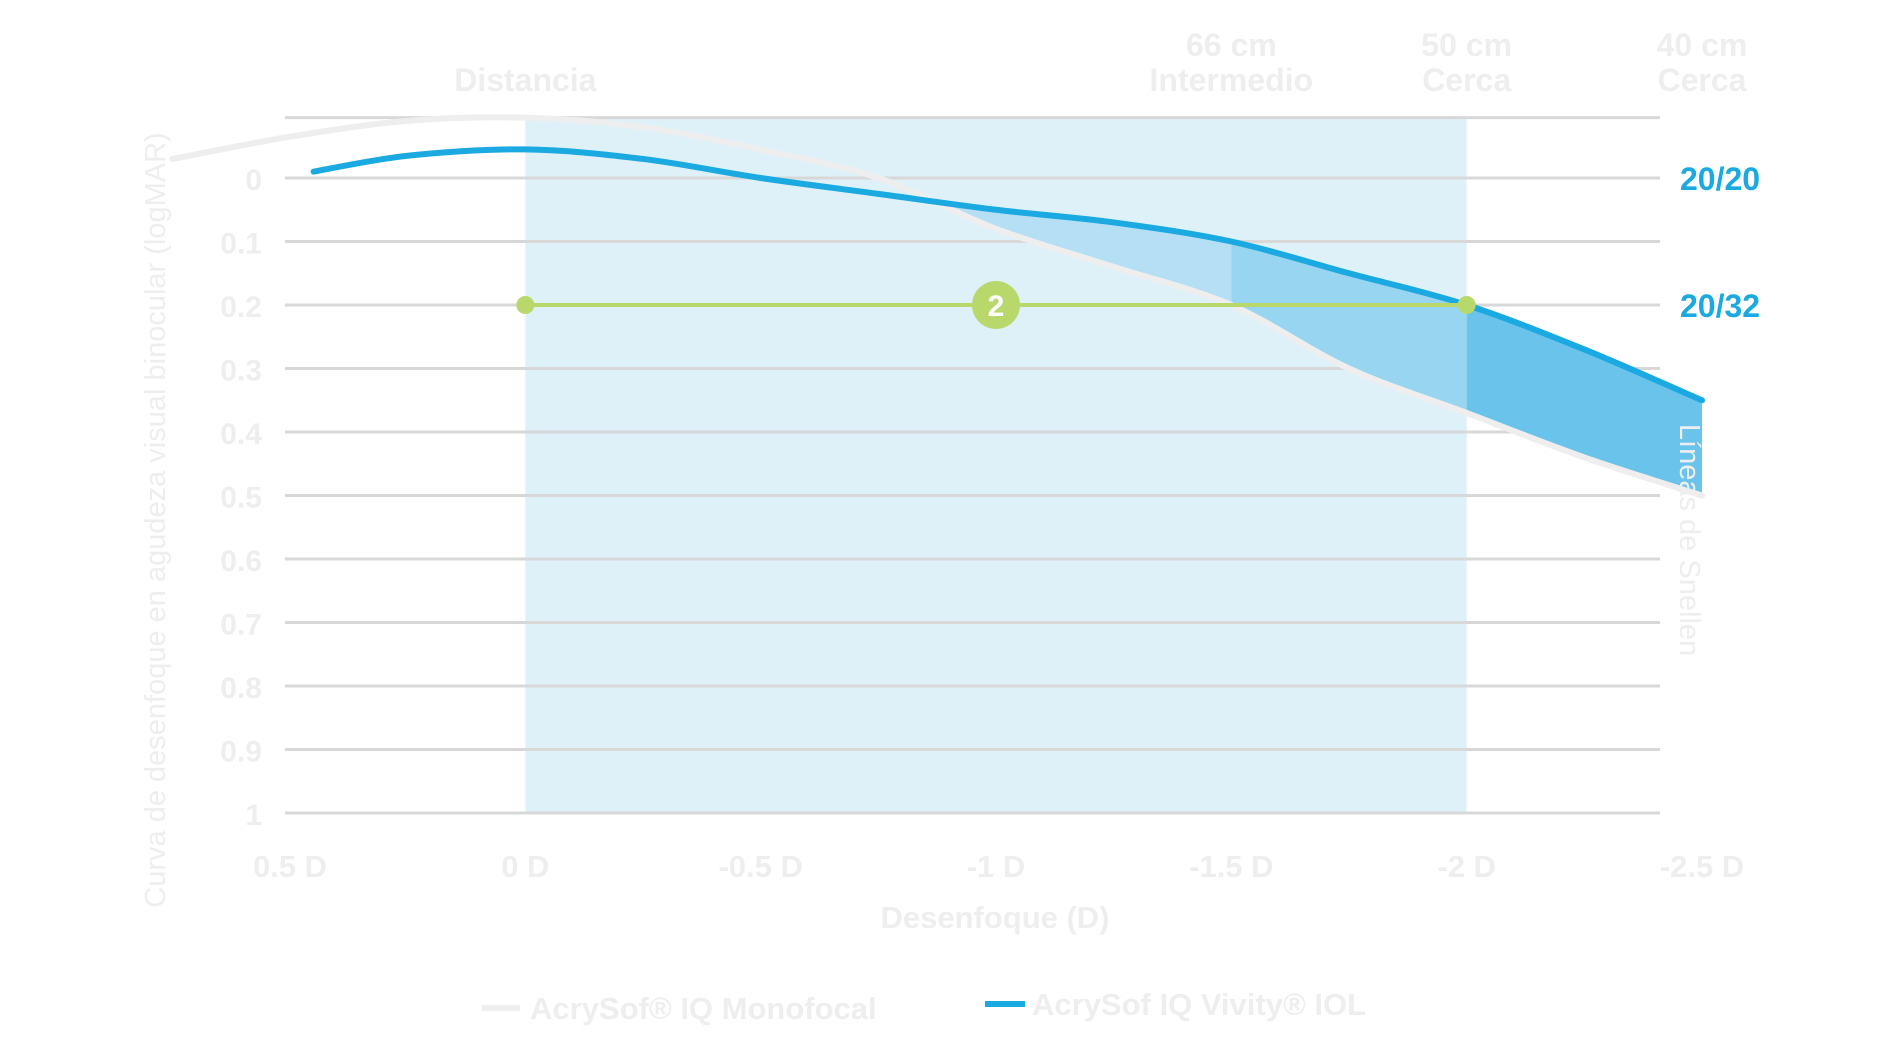 Image resolution: width=1892 pixels, height=1060 pixels. What do you see at coordinates (1466, 45) in the screenshot?
I see `top-distance-label: 50 cm` at bounding box center [1466, 45].